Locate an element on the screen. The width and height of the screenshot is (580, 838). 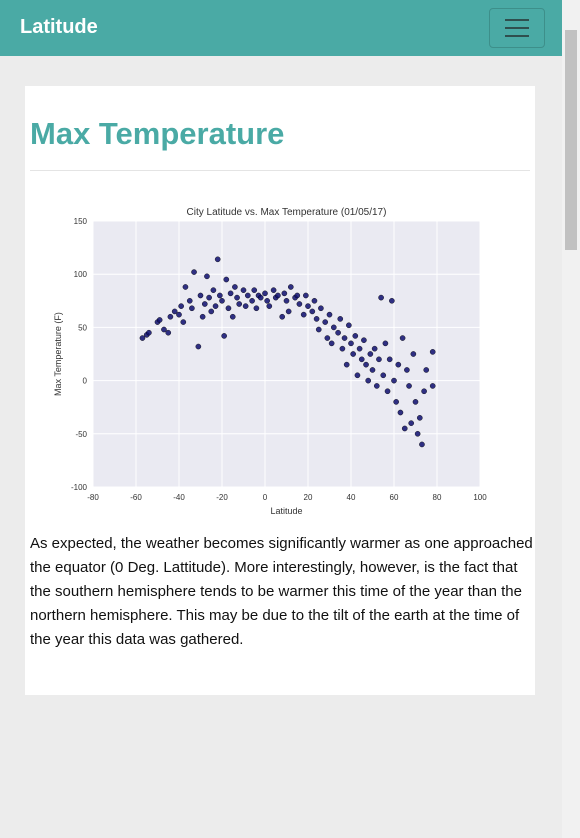
x-tick-label: 100 is located at coordinates (480, 497).